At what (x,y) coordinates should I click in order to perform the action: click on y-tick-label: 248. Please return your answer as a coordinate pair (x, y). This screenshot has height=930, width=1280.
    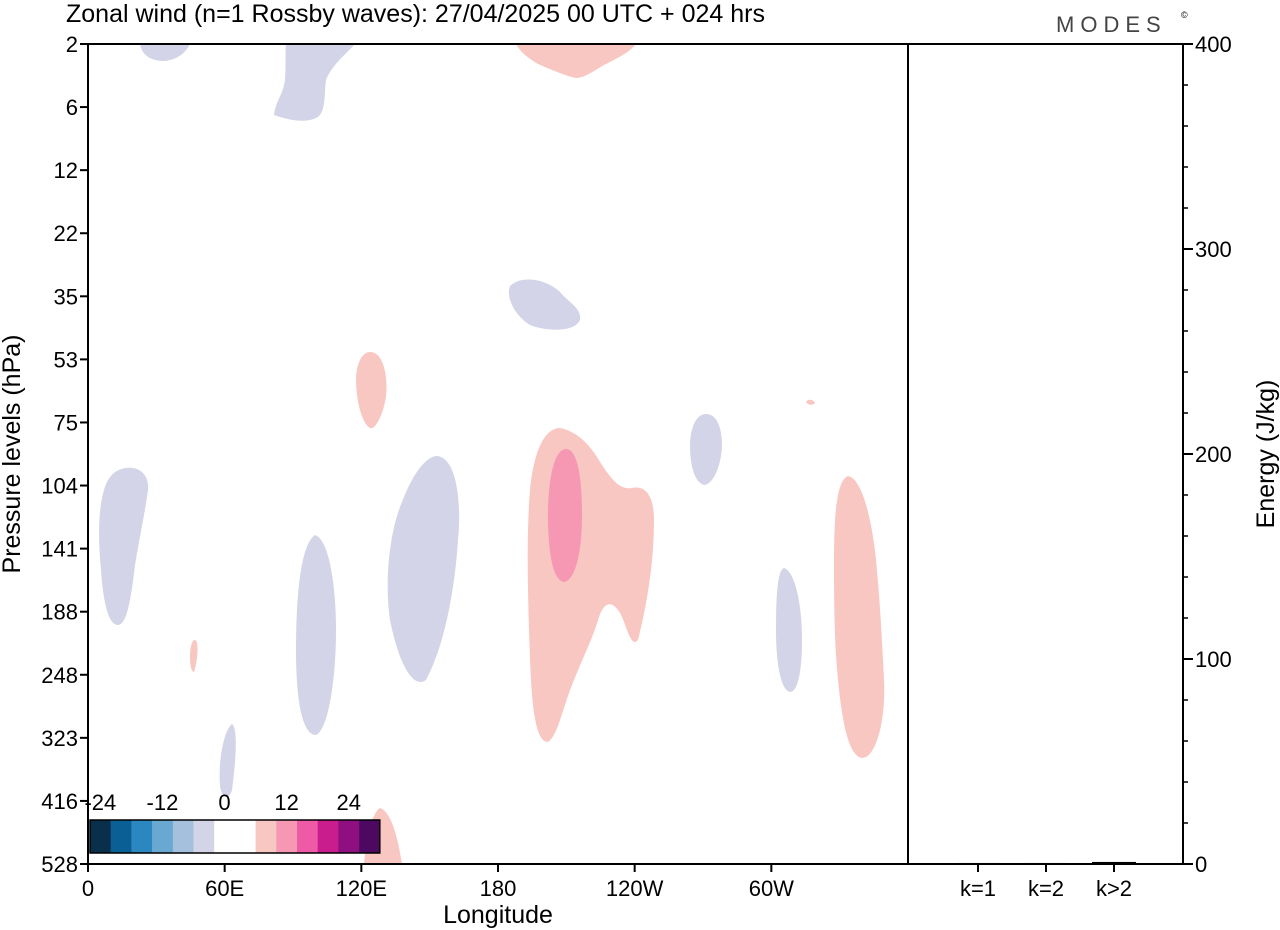
    Looking at the image, I should click on (59, 675).